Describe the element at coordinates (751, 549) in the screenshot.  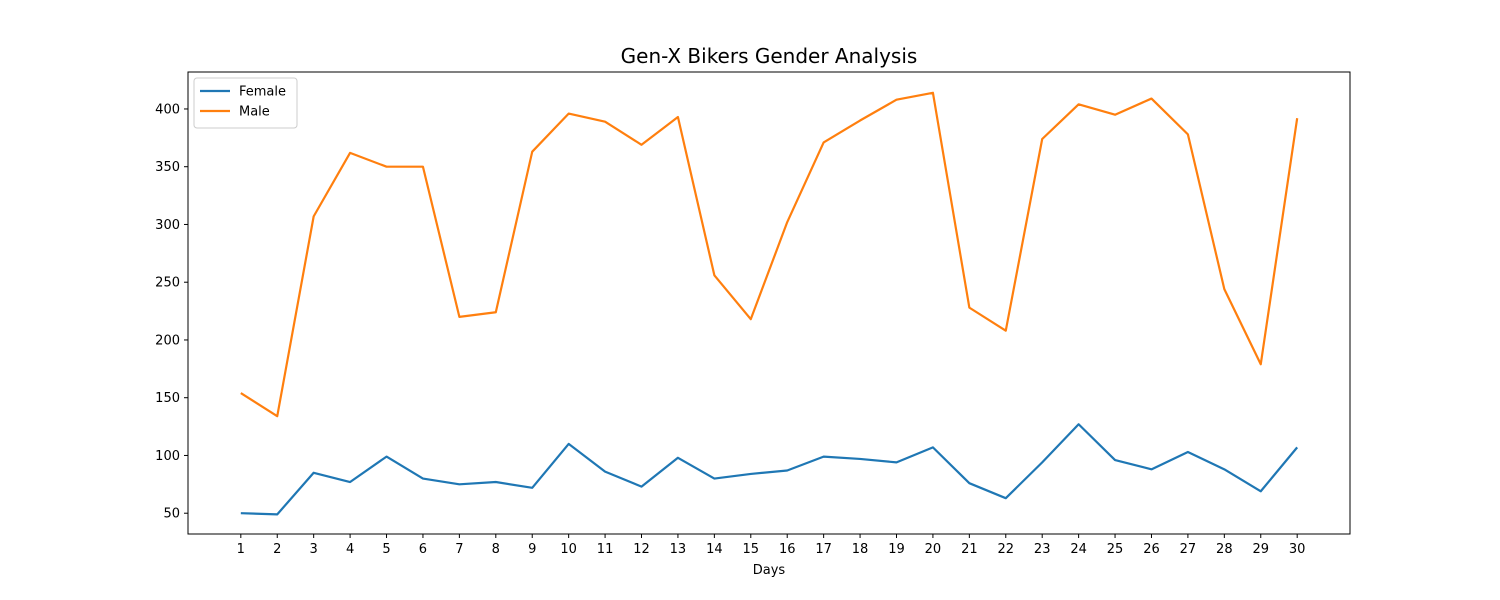
I see `x-tick-label: 15` at that location.